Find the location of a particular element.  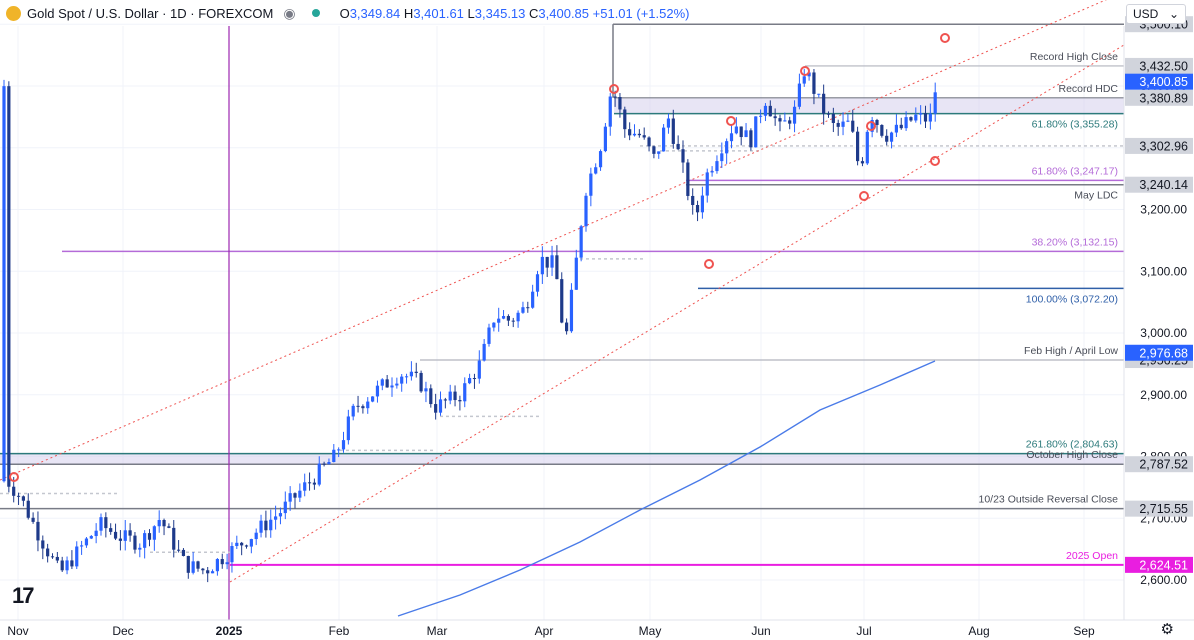

price-level-tag-text: 3,432.50 is located at coordinates (1163, 66).